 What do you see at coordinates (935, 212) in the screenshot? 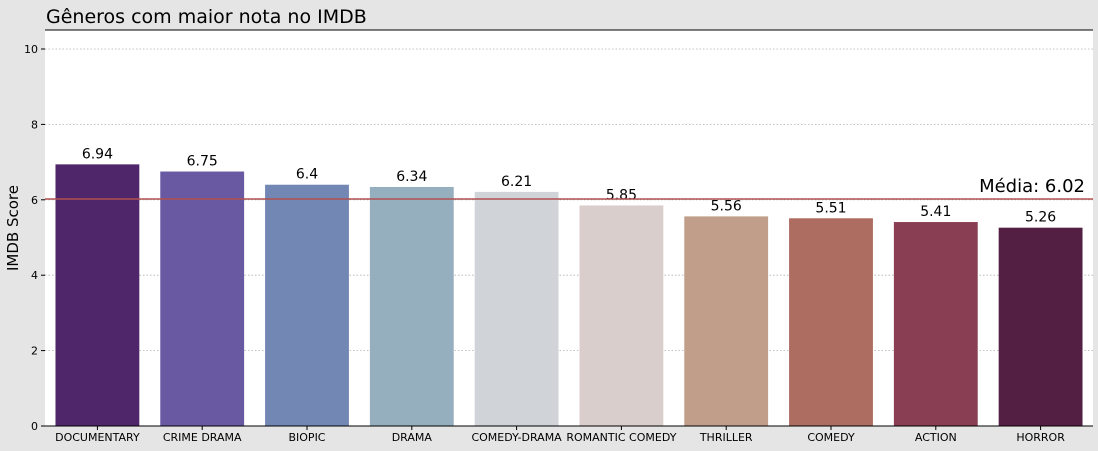
I see `data-label: 5.41` at bounding box center [935, 212].